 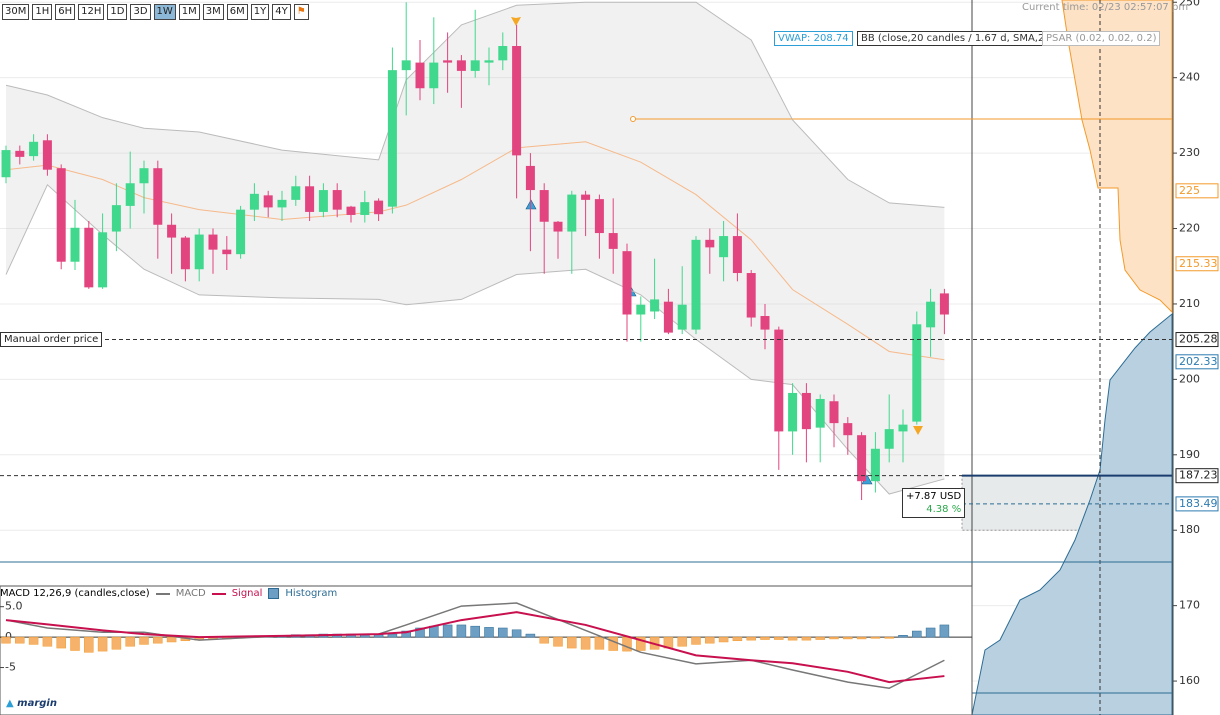 I want to click on y-tick-label: 190, so click(x=1189, y=454).